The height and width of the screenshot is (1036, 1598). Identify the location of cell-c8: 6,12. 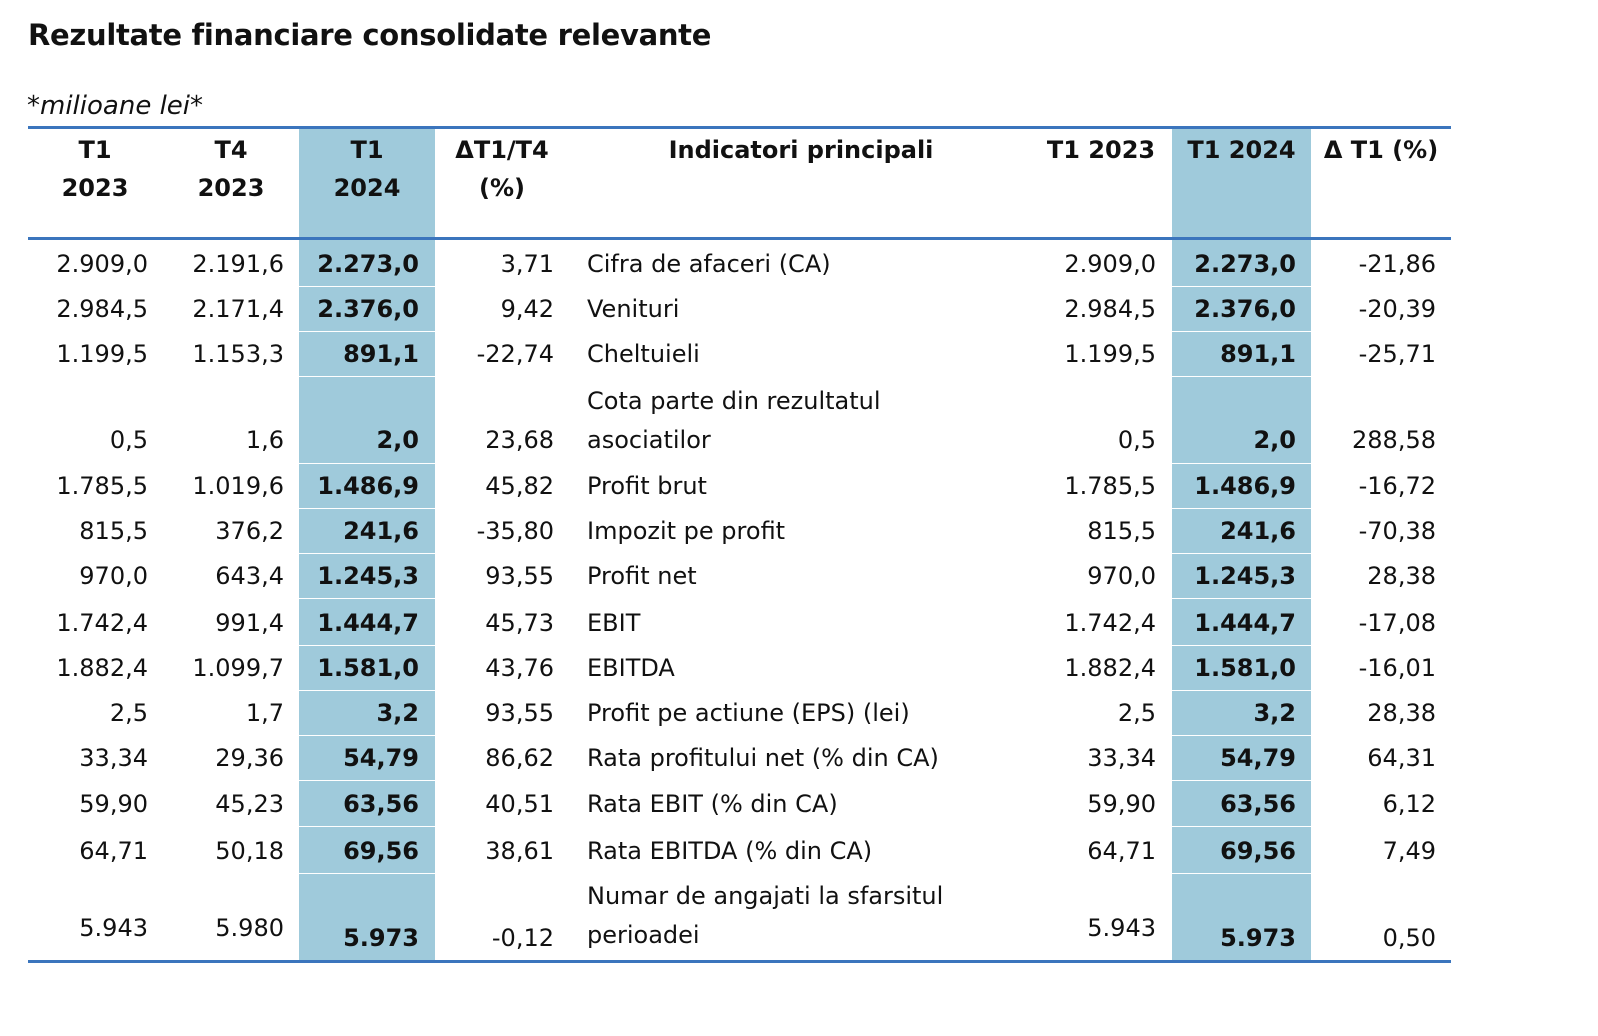
(1409, 804).